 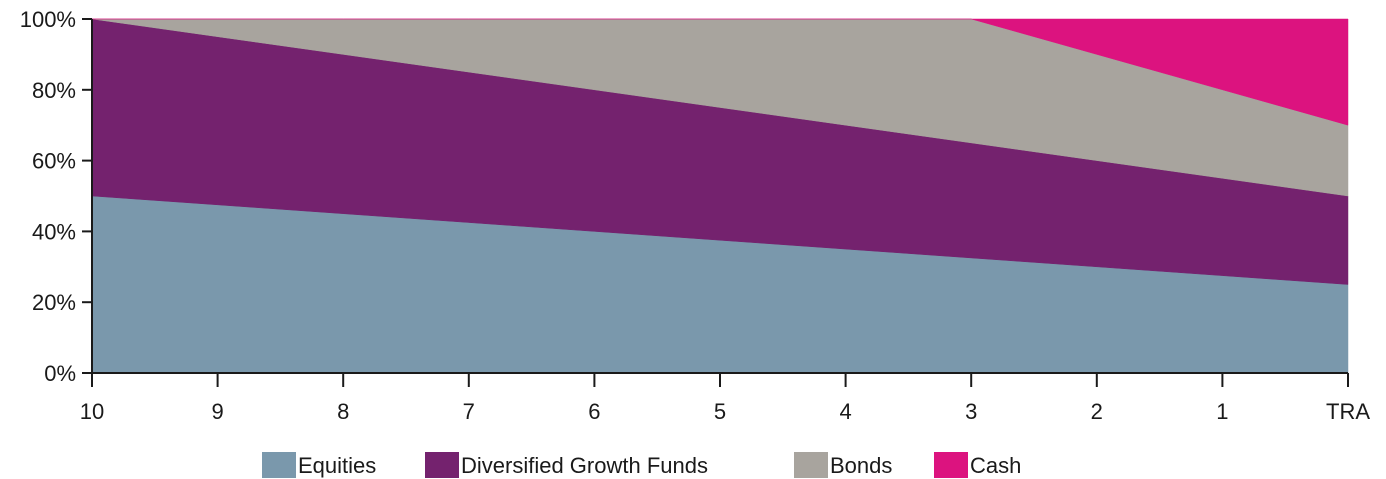 What do you see at coordinates (861, 465) in the screenshot?
I see `legend-label: Bonds` at bounding box center [861, 465].